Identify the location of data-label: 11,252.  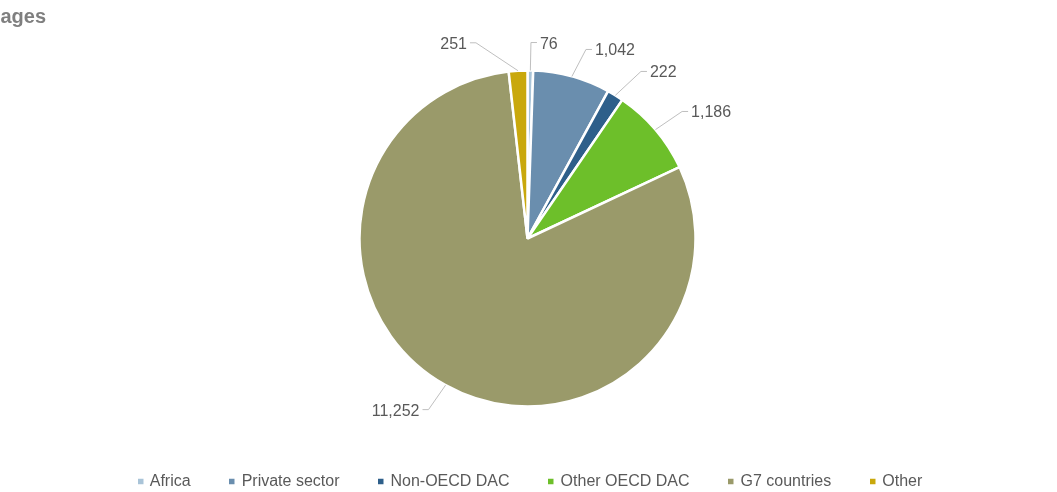
(395, 410).